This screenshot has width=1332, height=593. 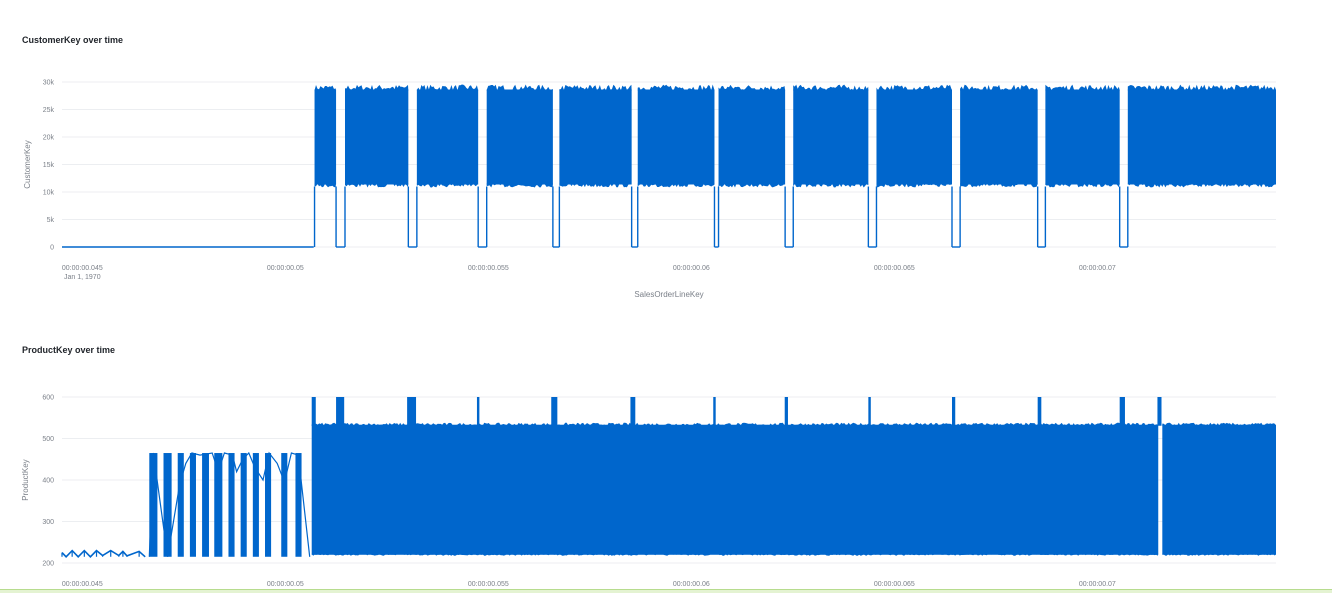 What do you see at coordinates (49, 193) in the screenshot?
I see `y-tick-label: 10k` at bounding box center [49, 193].